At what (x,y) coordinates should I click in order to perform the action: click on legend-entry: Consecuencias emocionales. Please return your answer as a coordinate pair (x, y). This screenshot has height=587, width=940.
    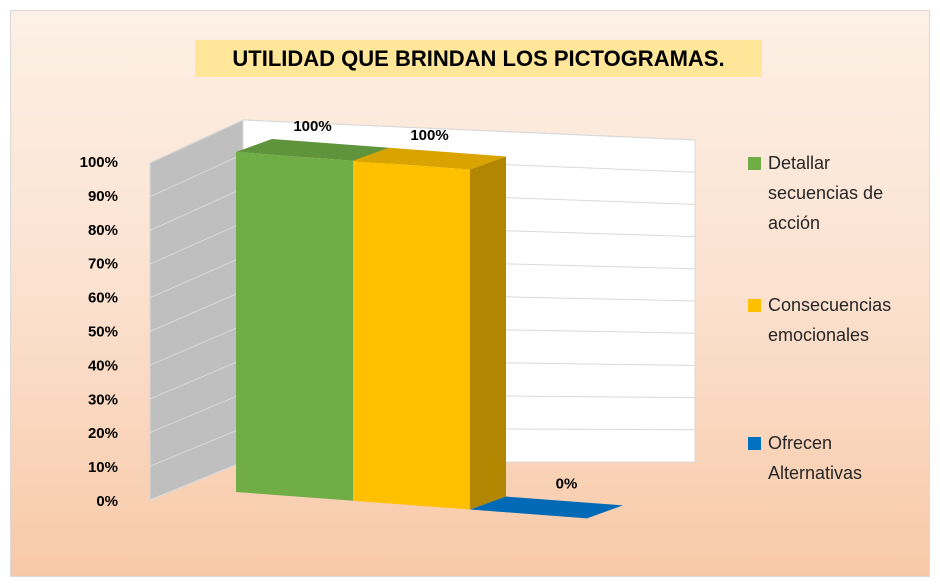
    Looking at the image, I should click on (828, 320).